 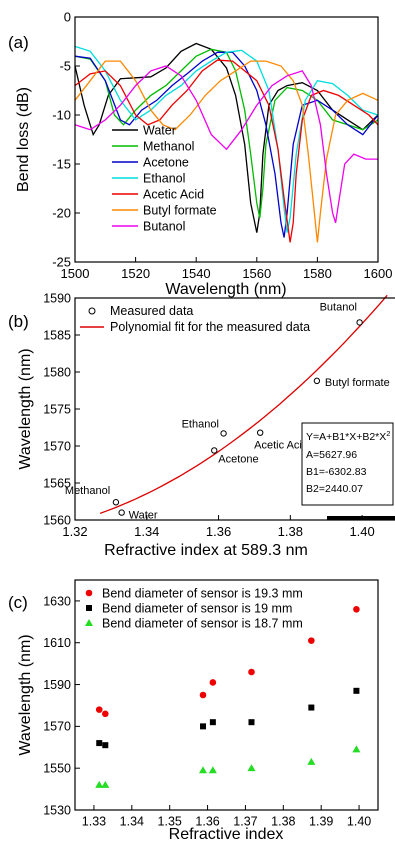 What do you see at coordinates (226, 834) in the screenshot?
I see `x-axis-label-c: Refractive index` at bounding box center [226, 834].